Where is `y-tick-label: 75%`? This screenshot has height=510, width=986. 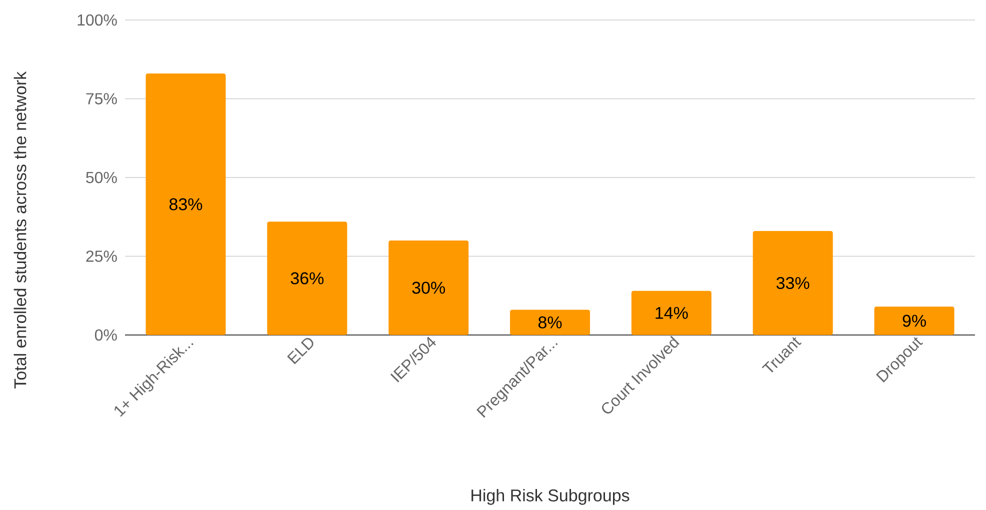 y-tick-label: 75% is located at coordinates (101, 98).